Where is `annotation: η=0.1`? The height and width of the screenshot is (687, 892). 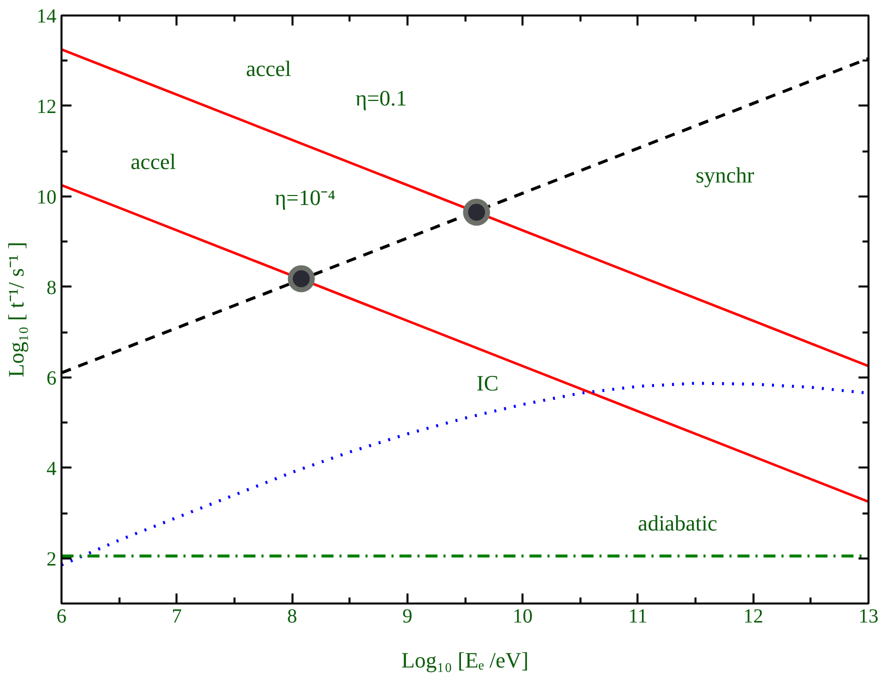 annotation: η=0.1 is located at coordinates (381, 97).